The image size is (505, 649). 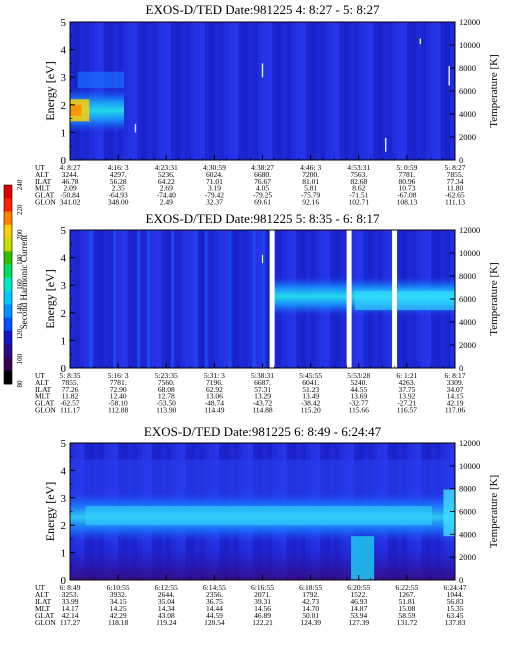 I want to click on ephemeris-value: 50.01, so click(x=310, y=615).